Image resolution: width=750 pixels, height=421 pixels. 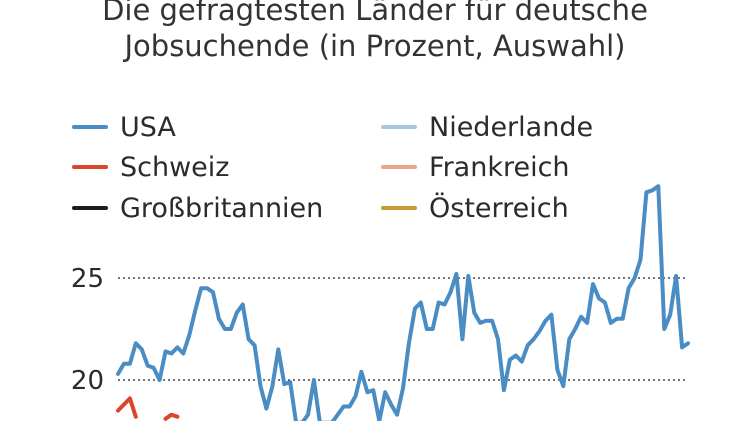 I want to click on legend-item-niederlande: Niederlande, so click(x=487, y=127).